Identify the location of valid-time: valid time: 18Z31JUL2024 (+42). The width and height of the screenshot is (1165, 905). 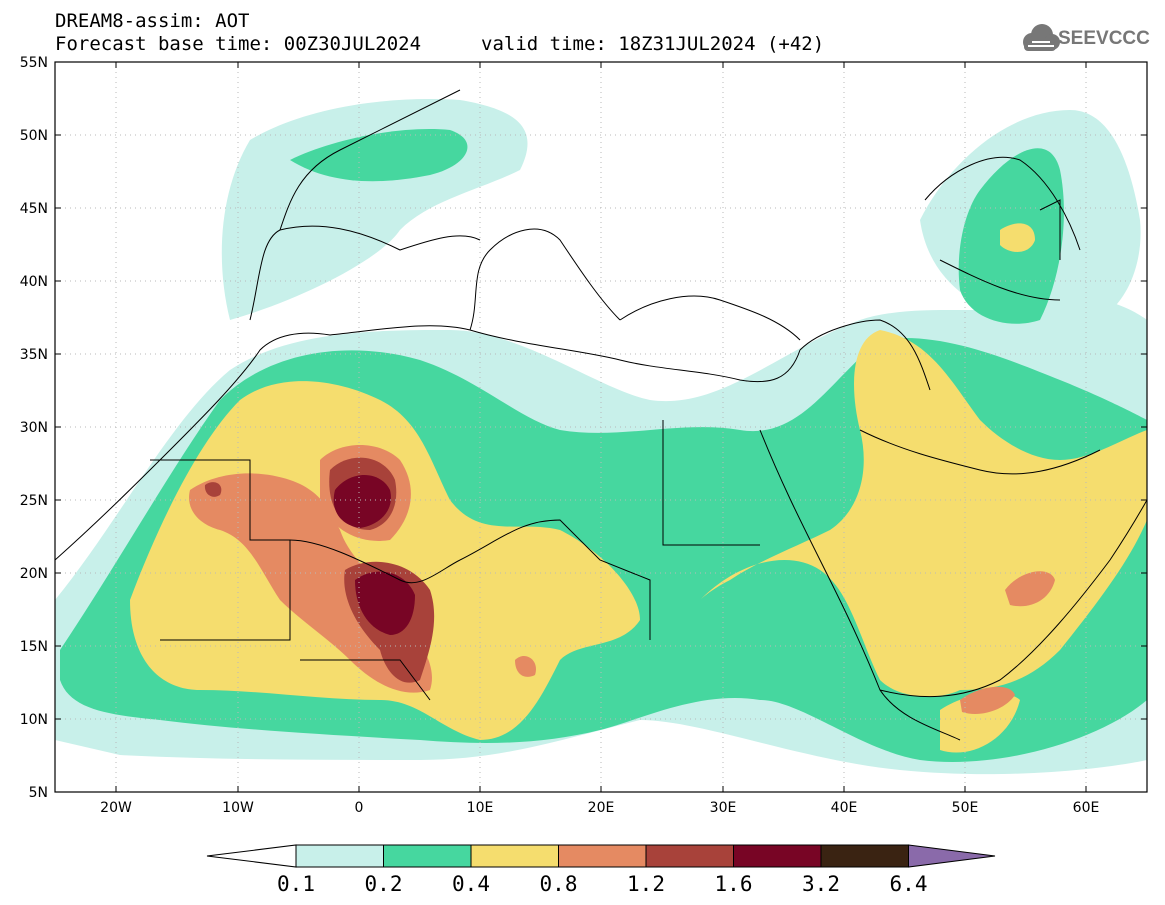
(653, 44).